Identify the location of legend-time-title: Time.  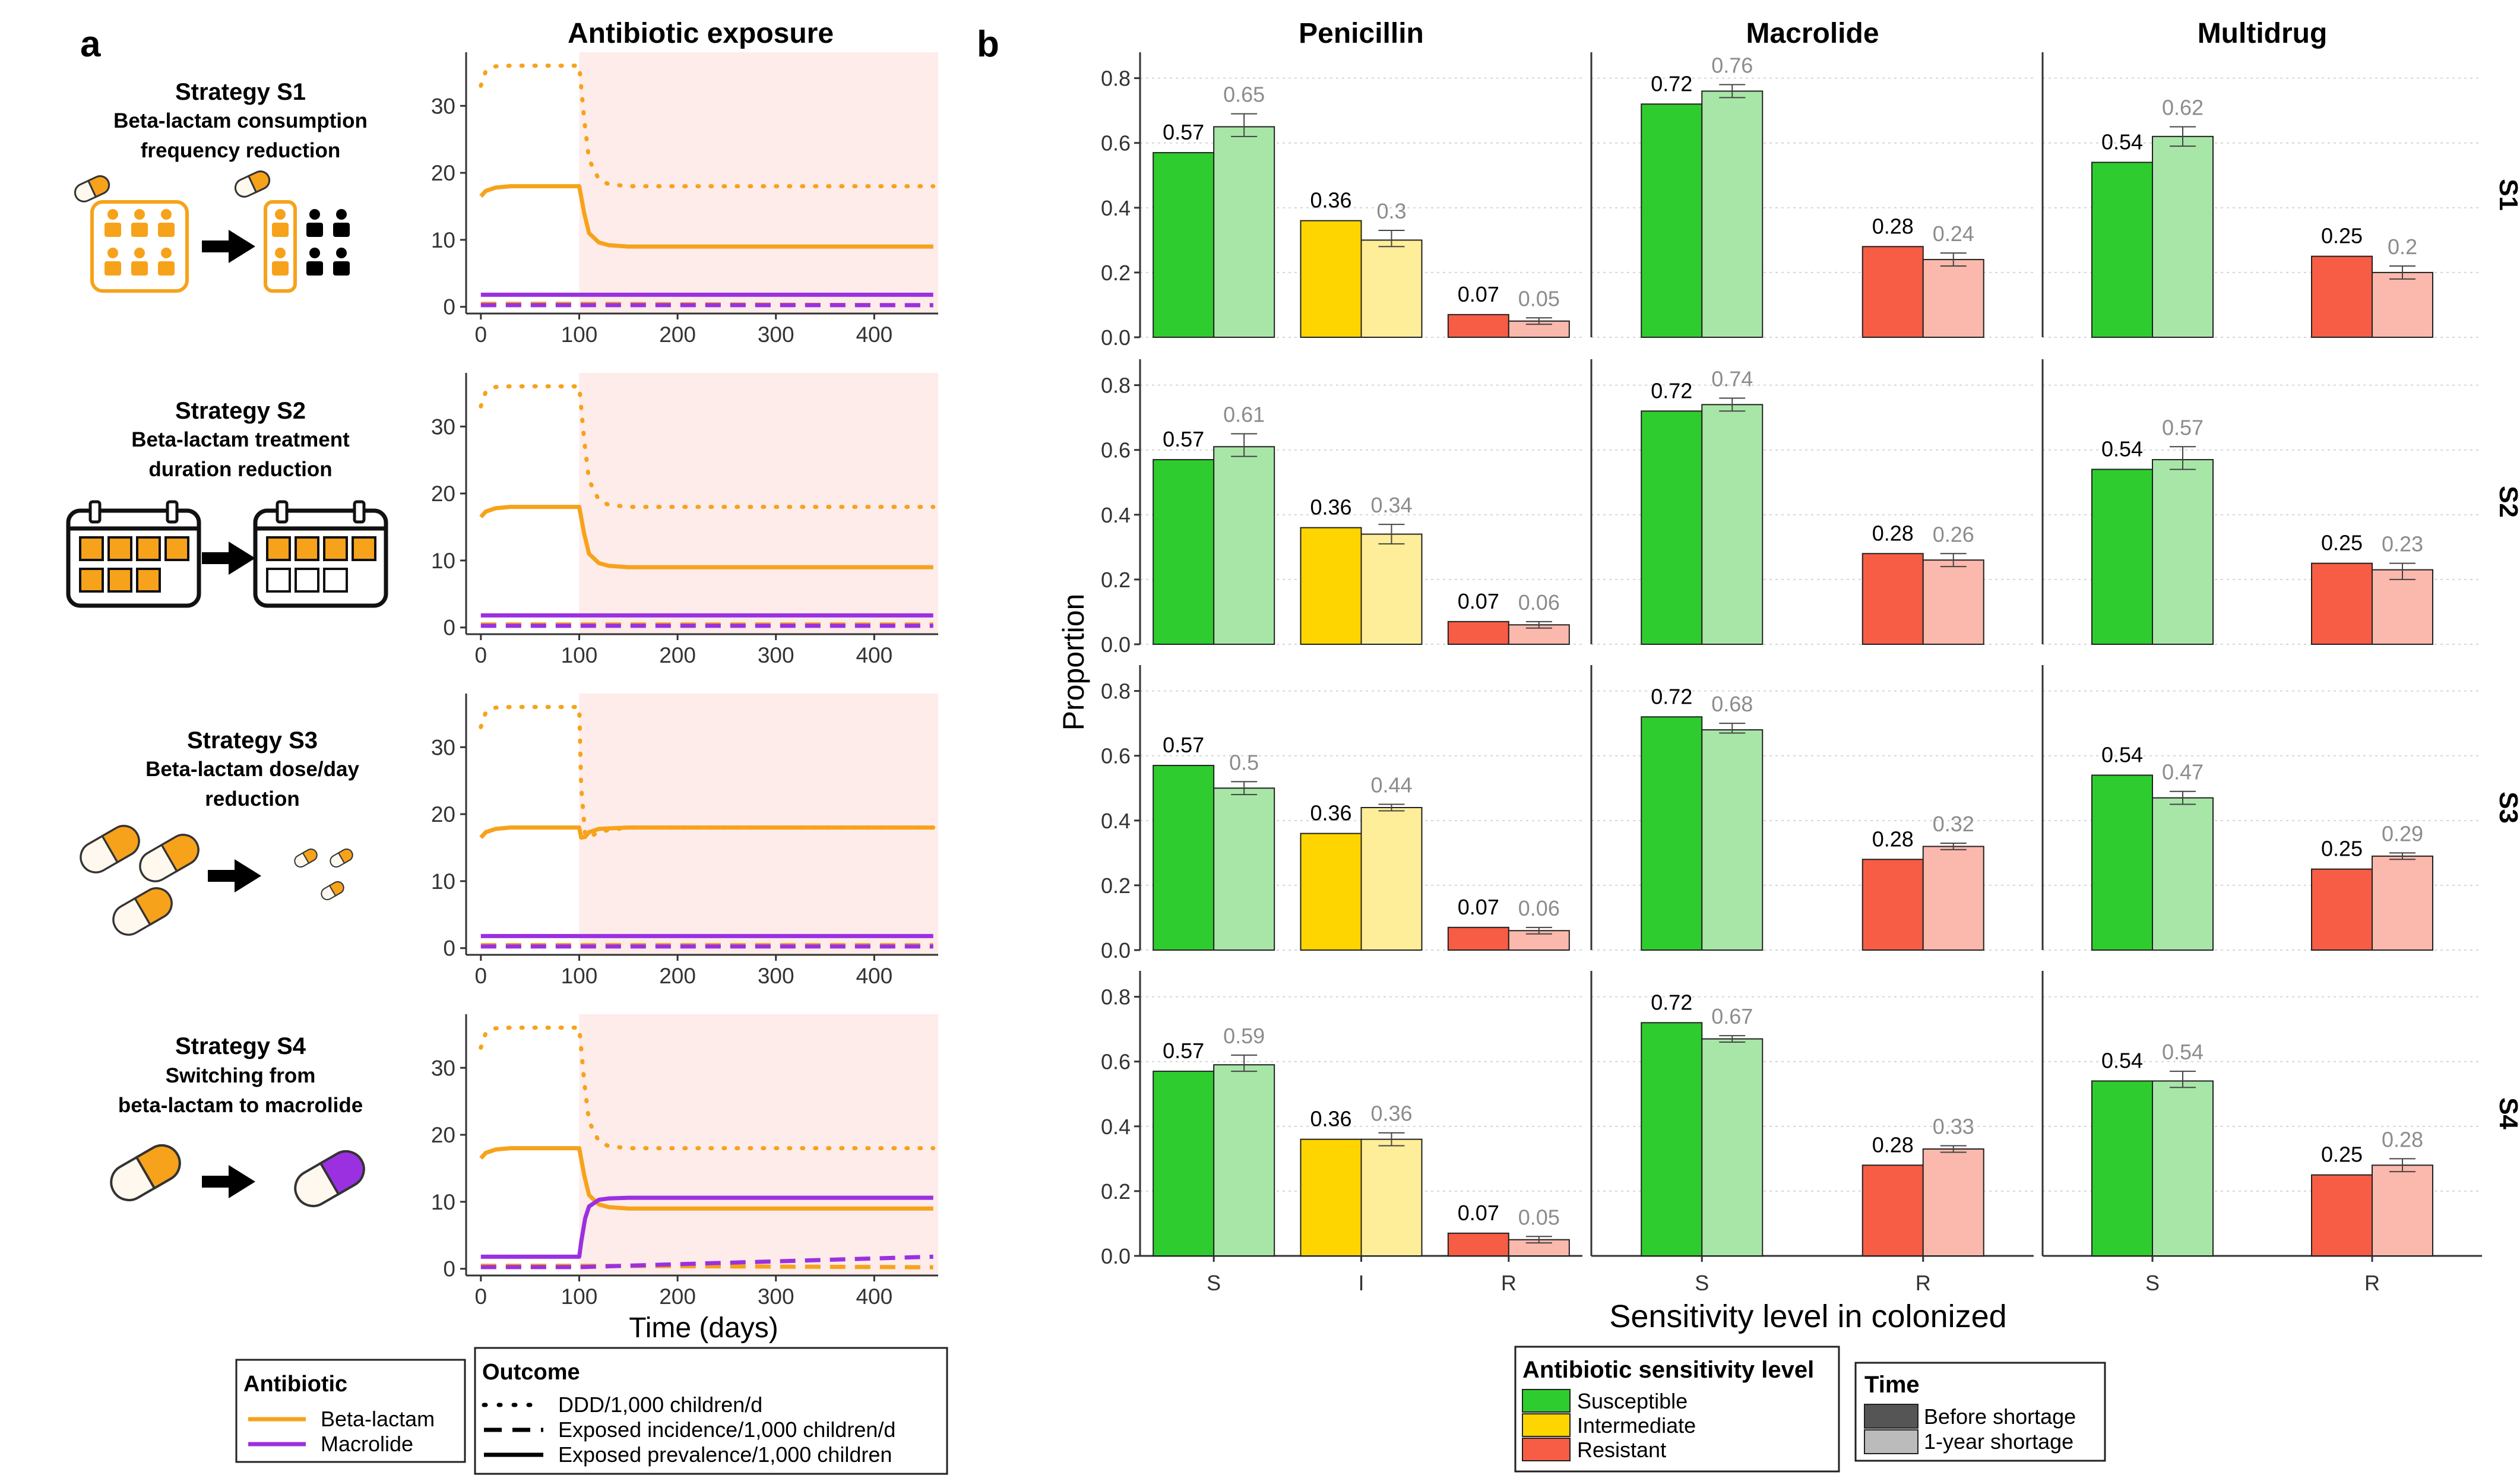
(1892, 1385).